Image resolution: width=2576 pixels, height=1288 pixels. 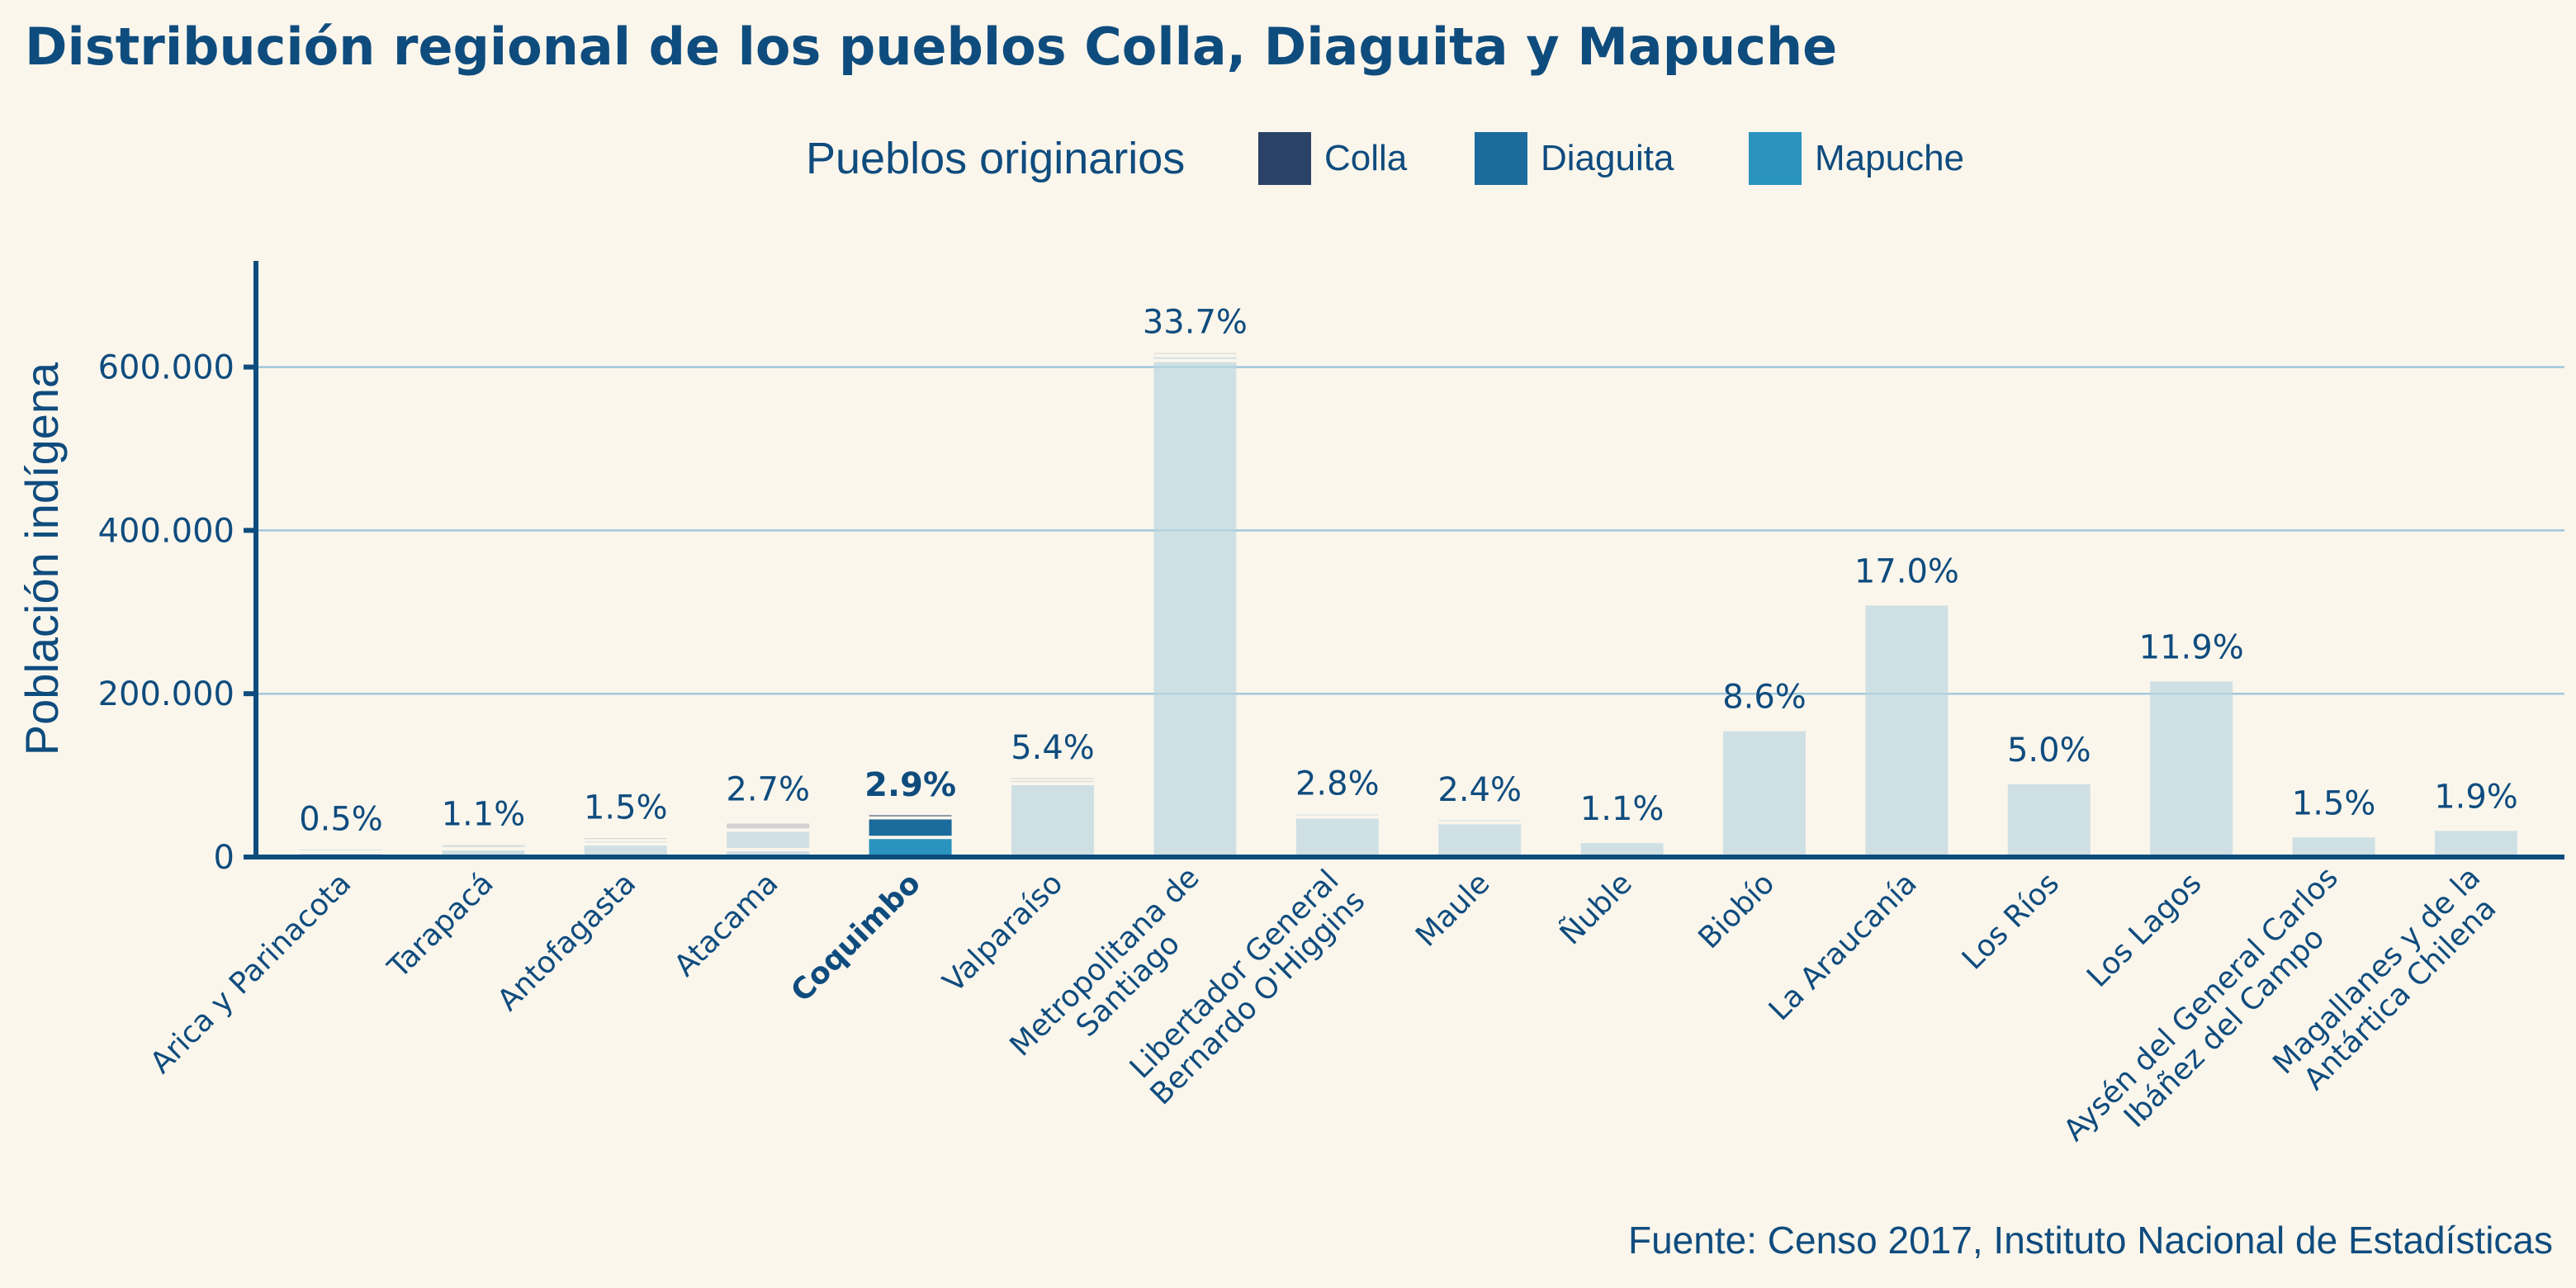 What do you see at coordinates (1764, 698) in the screenshot?
I see `data-label: 8.6%` at bounding box center [1764, 698].